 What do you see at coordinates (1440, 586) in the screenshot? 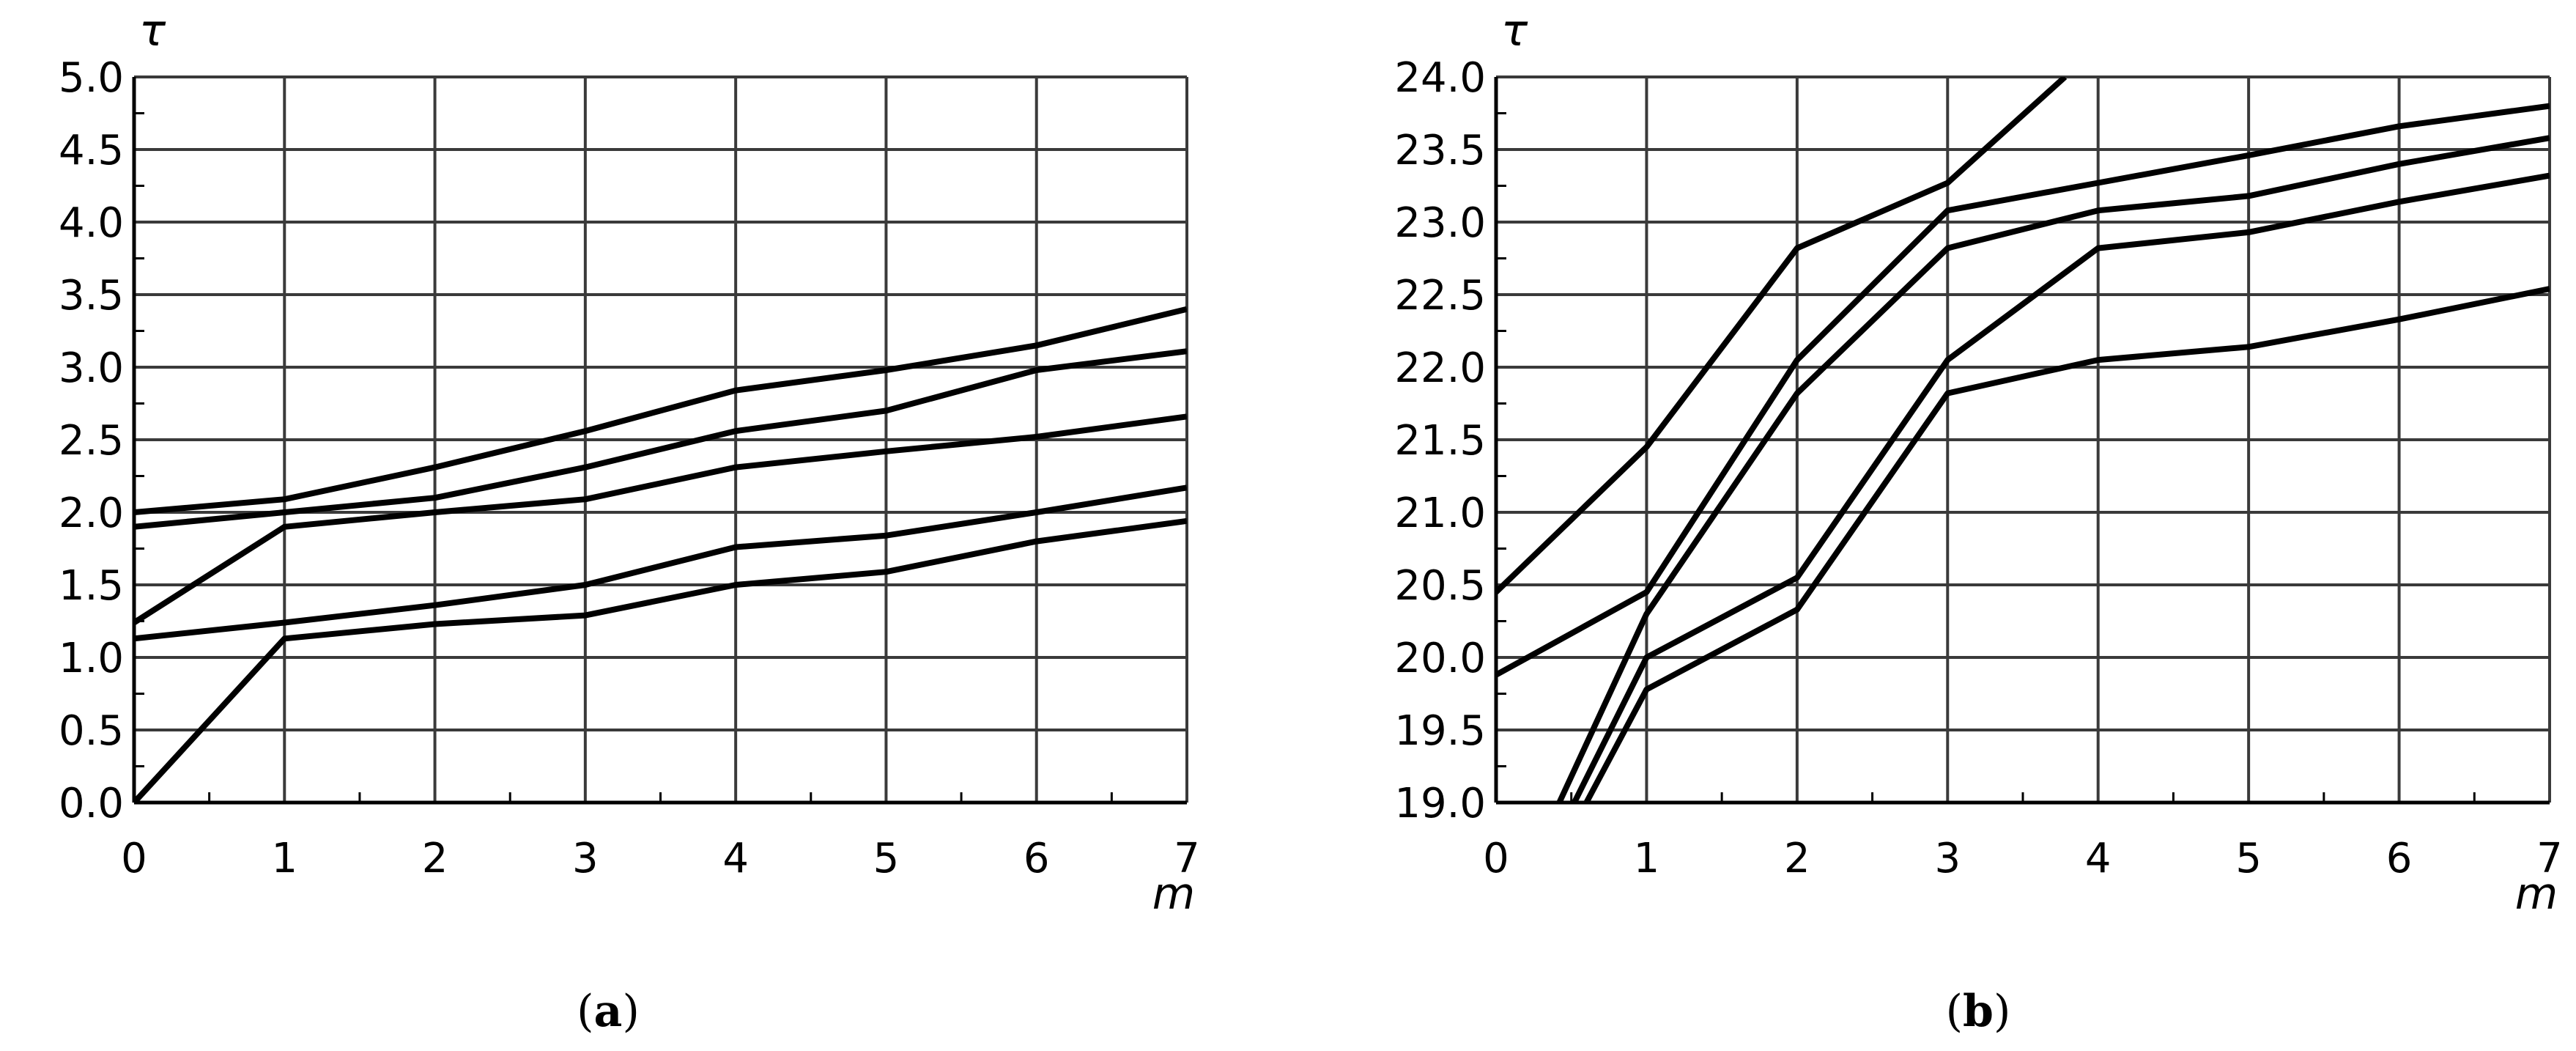
I see `y-tick-label: 20.5` at bounding box center [1440, 586].